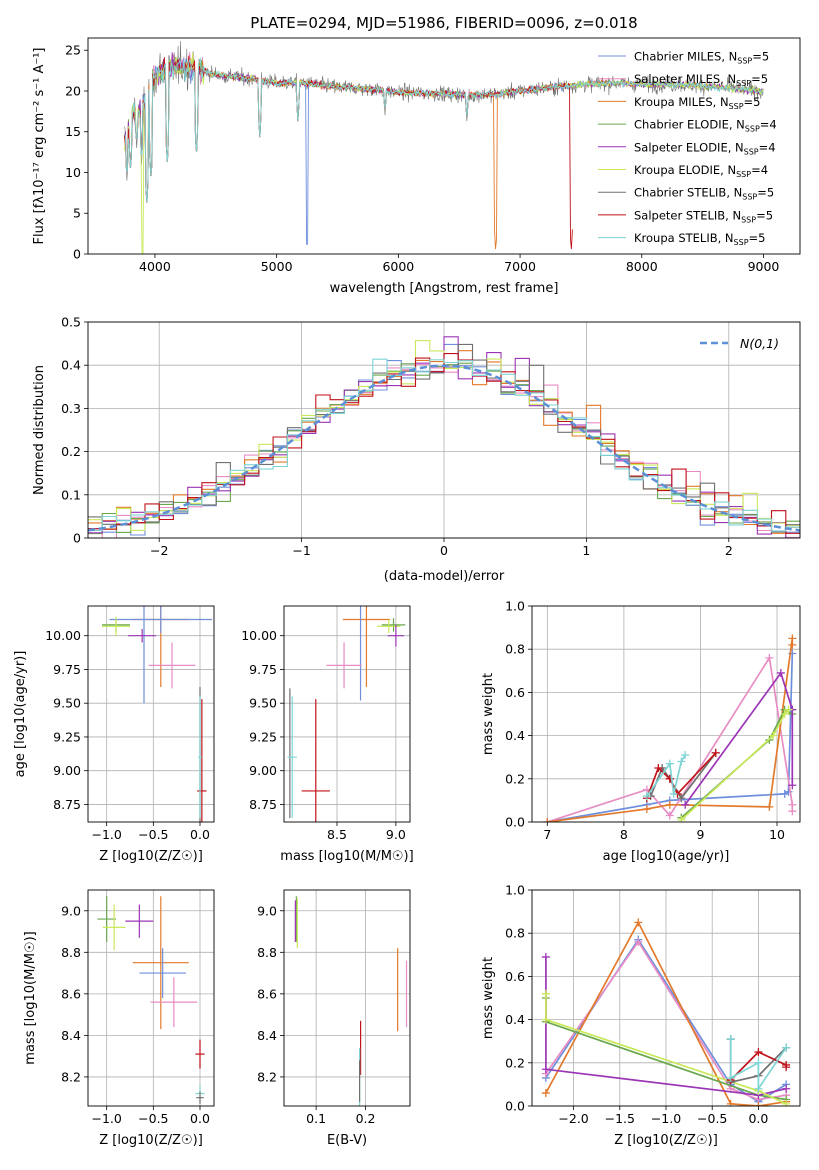  I want to click on x-tick-label: 6000, so click(398, 266).